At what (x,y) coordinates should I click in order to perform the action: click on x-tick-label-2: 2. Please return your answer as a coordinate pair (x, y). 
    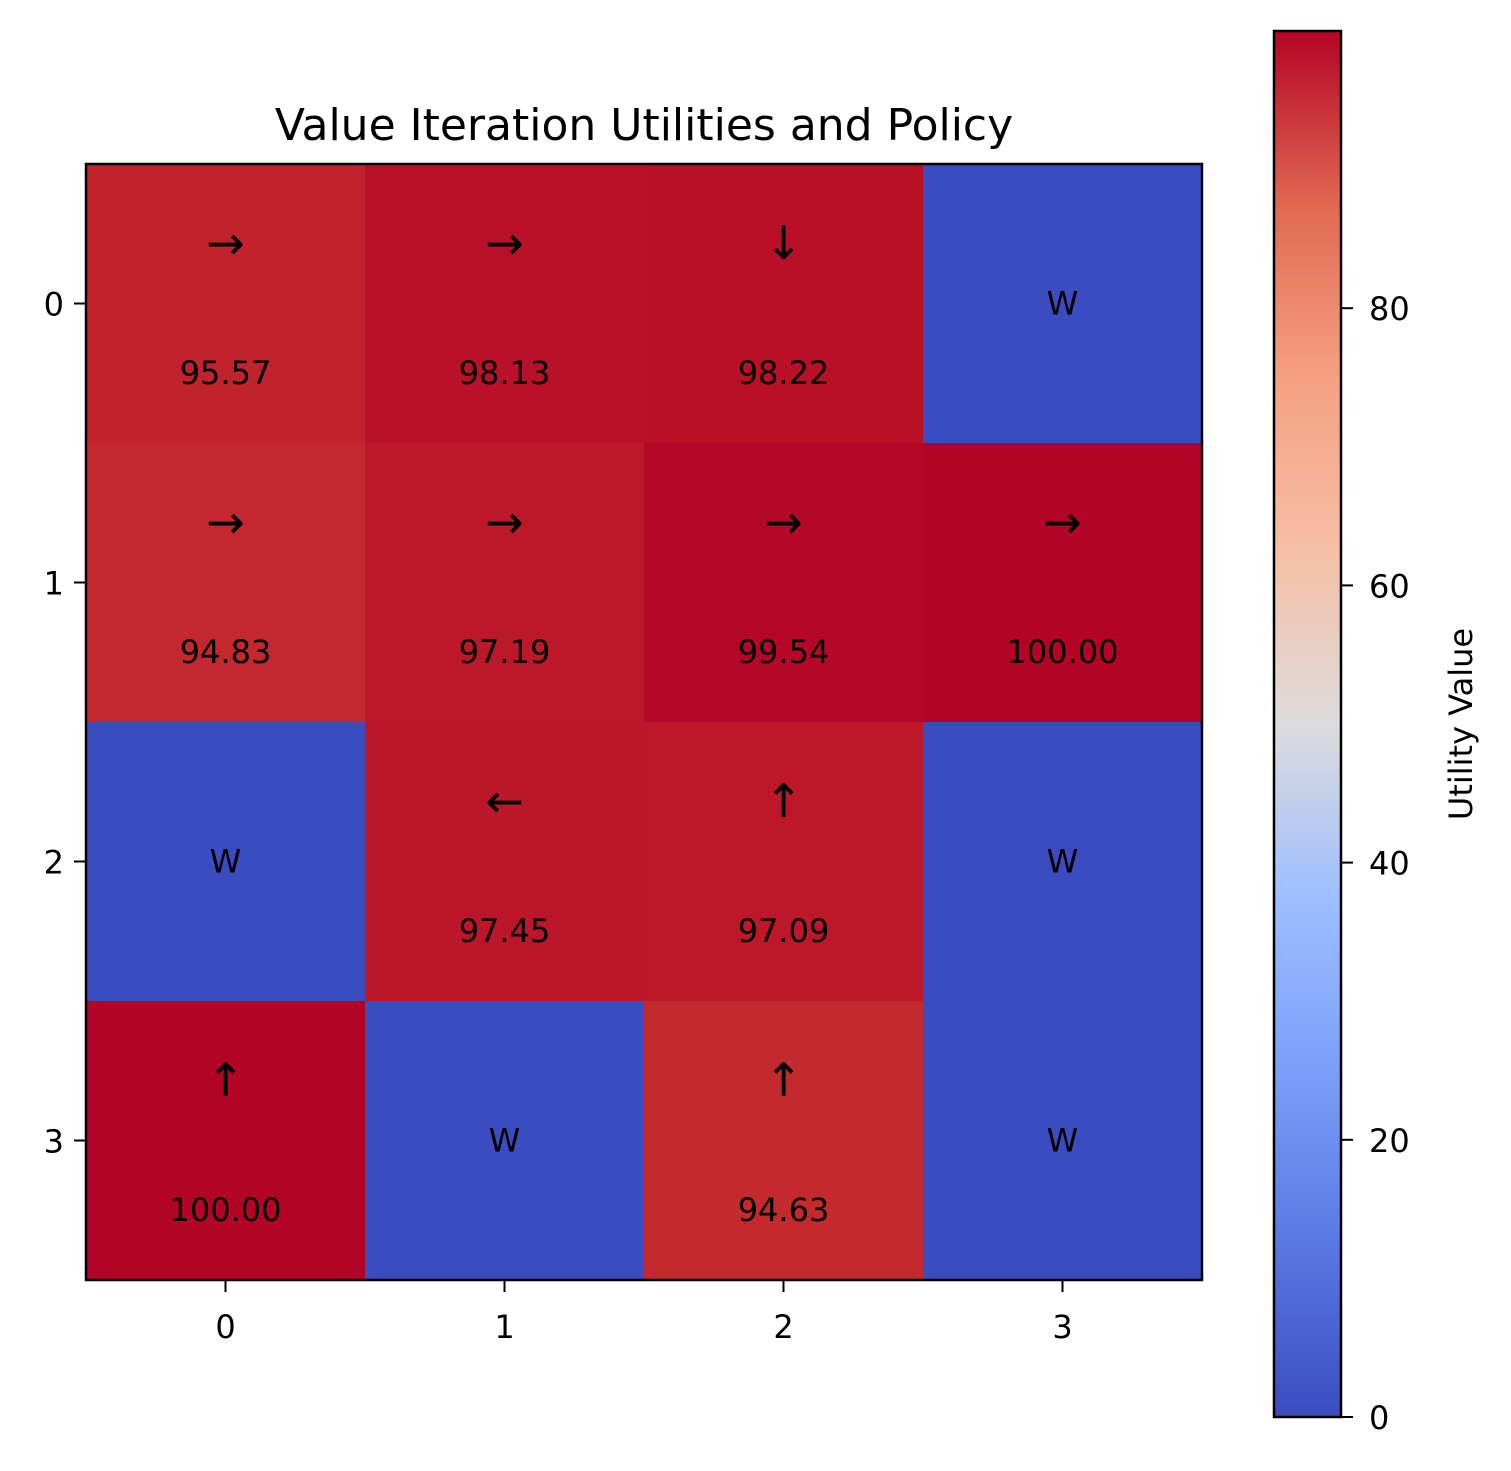
    Looking at the image, I should click on (783, 1327).